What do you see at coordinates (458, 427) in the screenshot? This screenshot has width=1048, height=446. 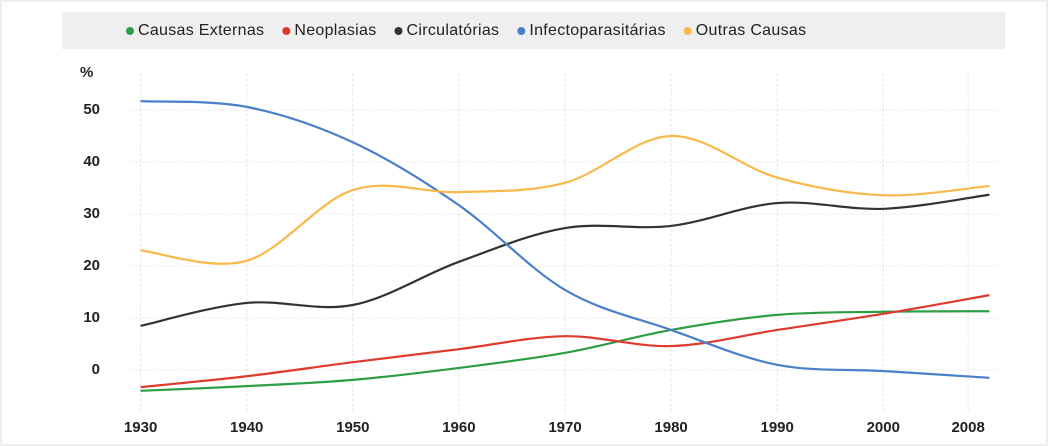 I see `x-tick-label: 1960` at bounding box center [458, 427].